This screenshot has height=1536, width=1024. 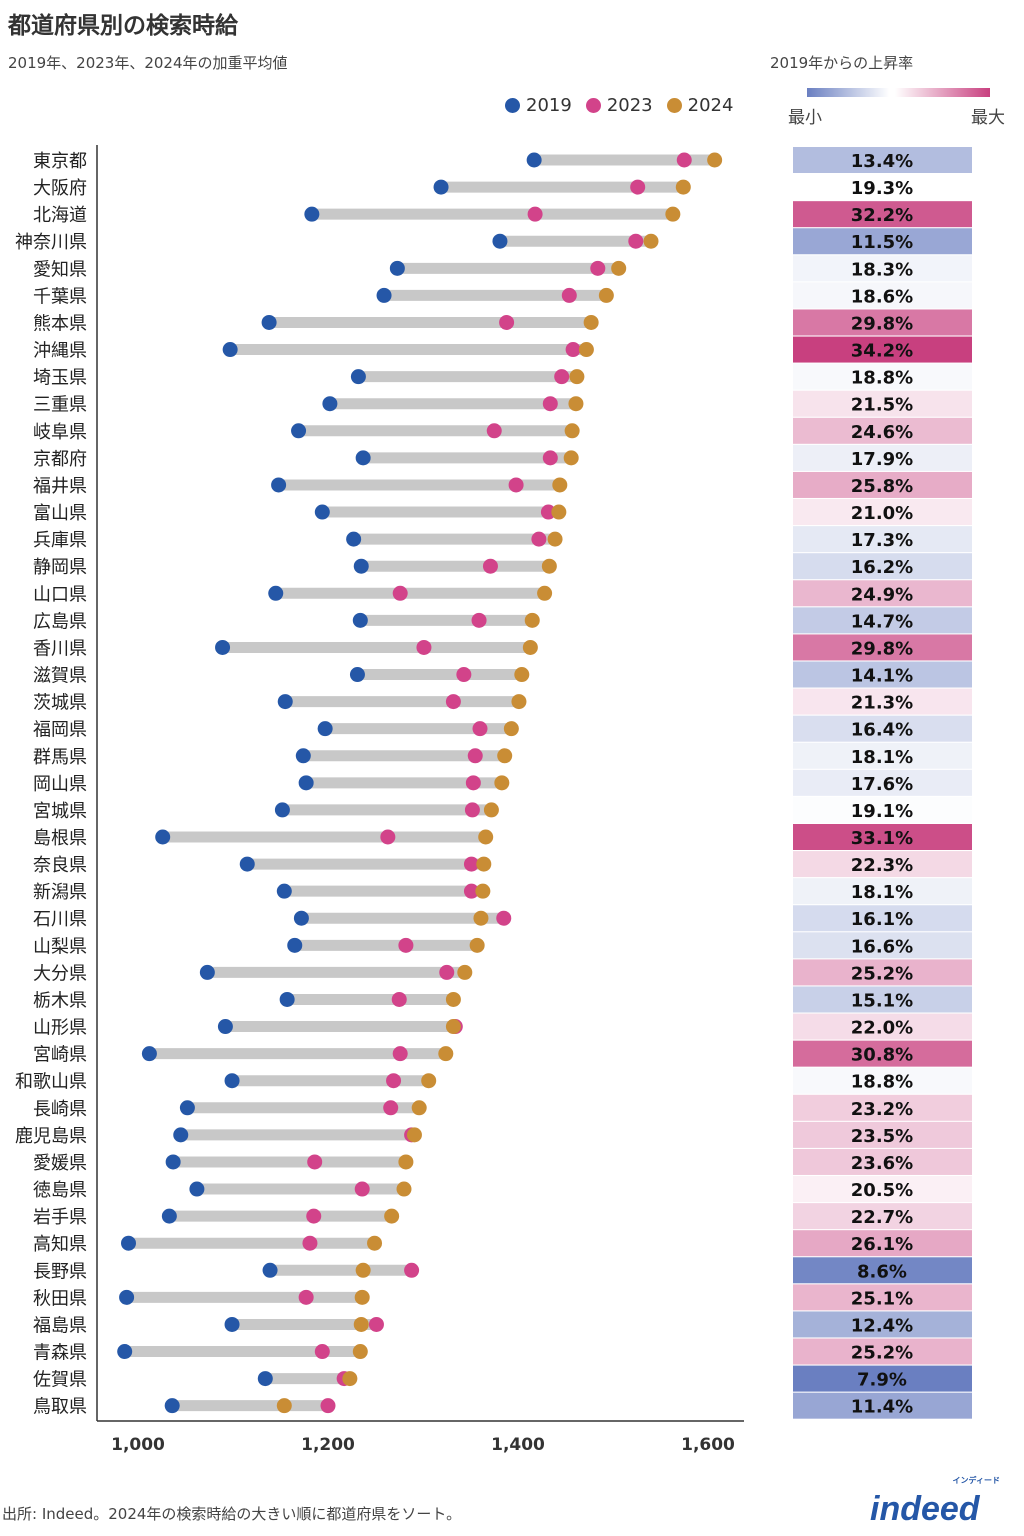 I want to click on rate-value: 16.2%, so click(x=882, y=567).